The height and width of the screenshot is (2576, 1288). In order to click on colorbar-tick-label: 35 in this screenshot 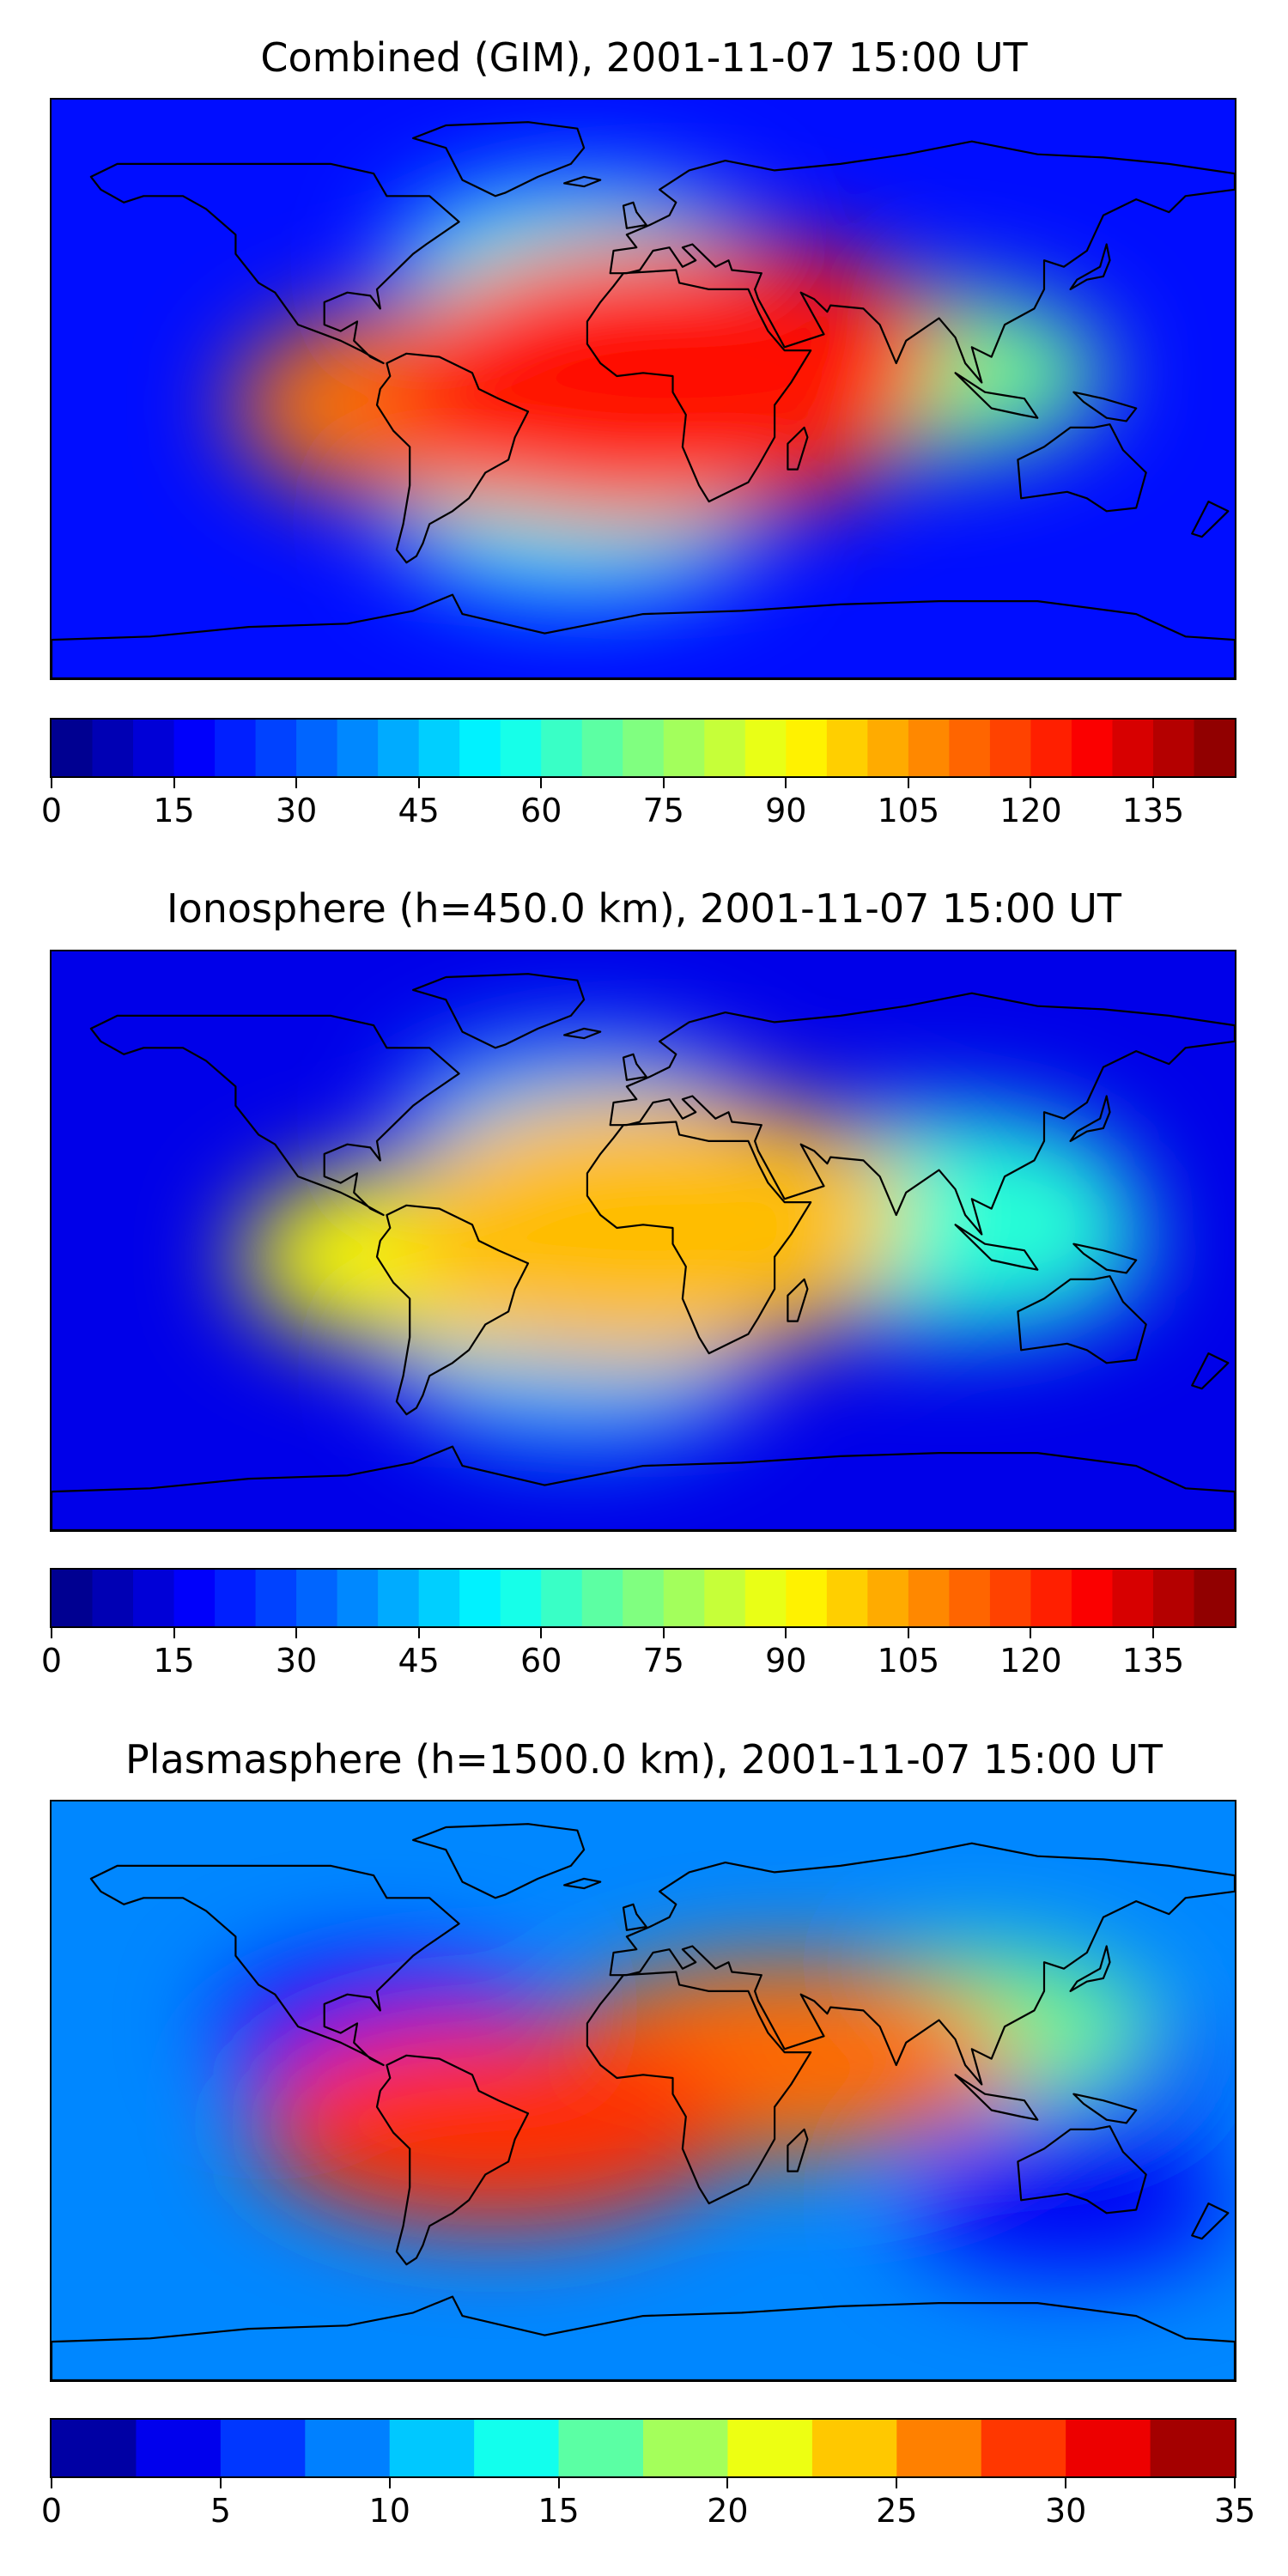, I will do `click(1235, 2511)`.